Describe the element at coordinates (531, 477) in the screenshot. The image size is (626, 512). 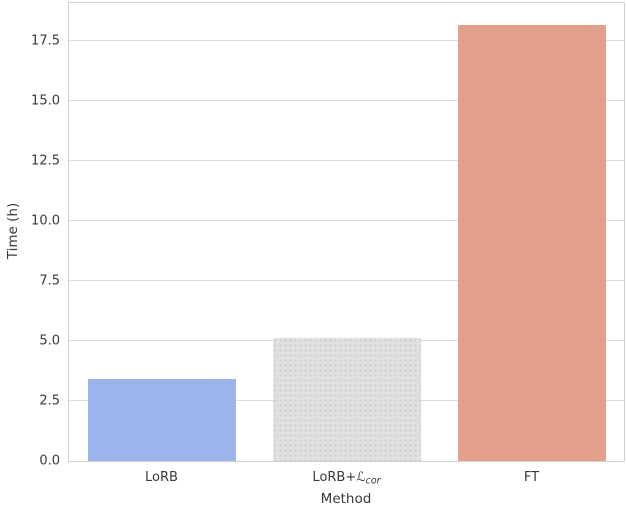
I see `x-tick-label-ft: FT` at that location.